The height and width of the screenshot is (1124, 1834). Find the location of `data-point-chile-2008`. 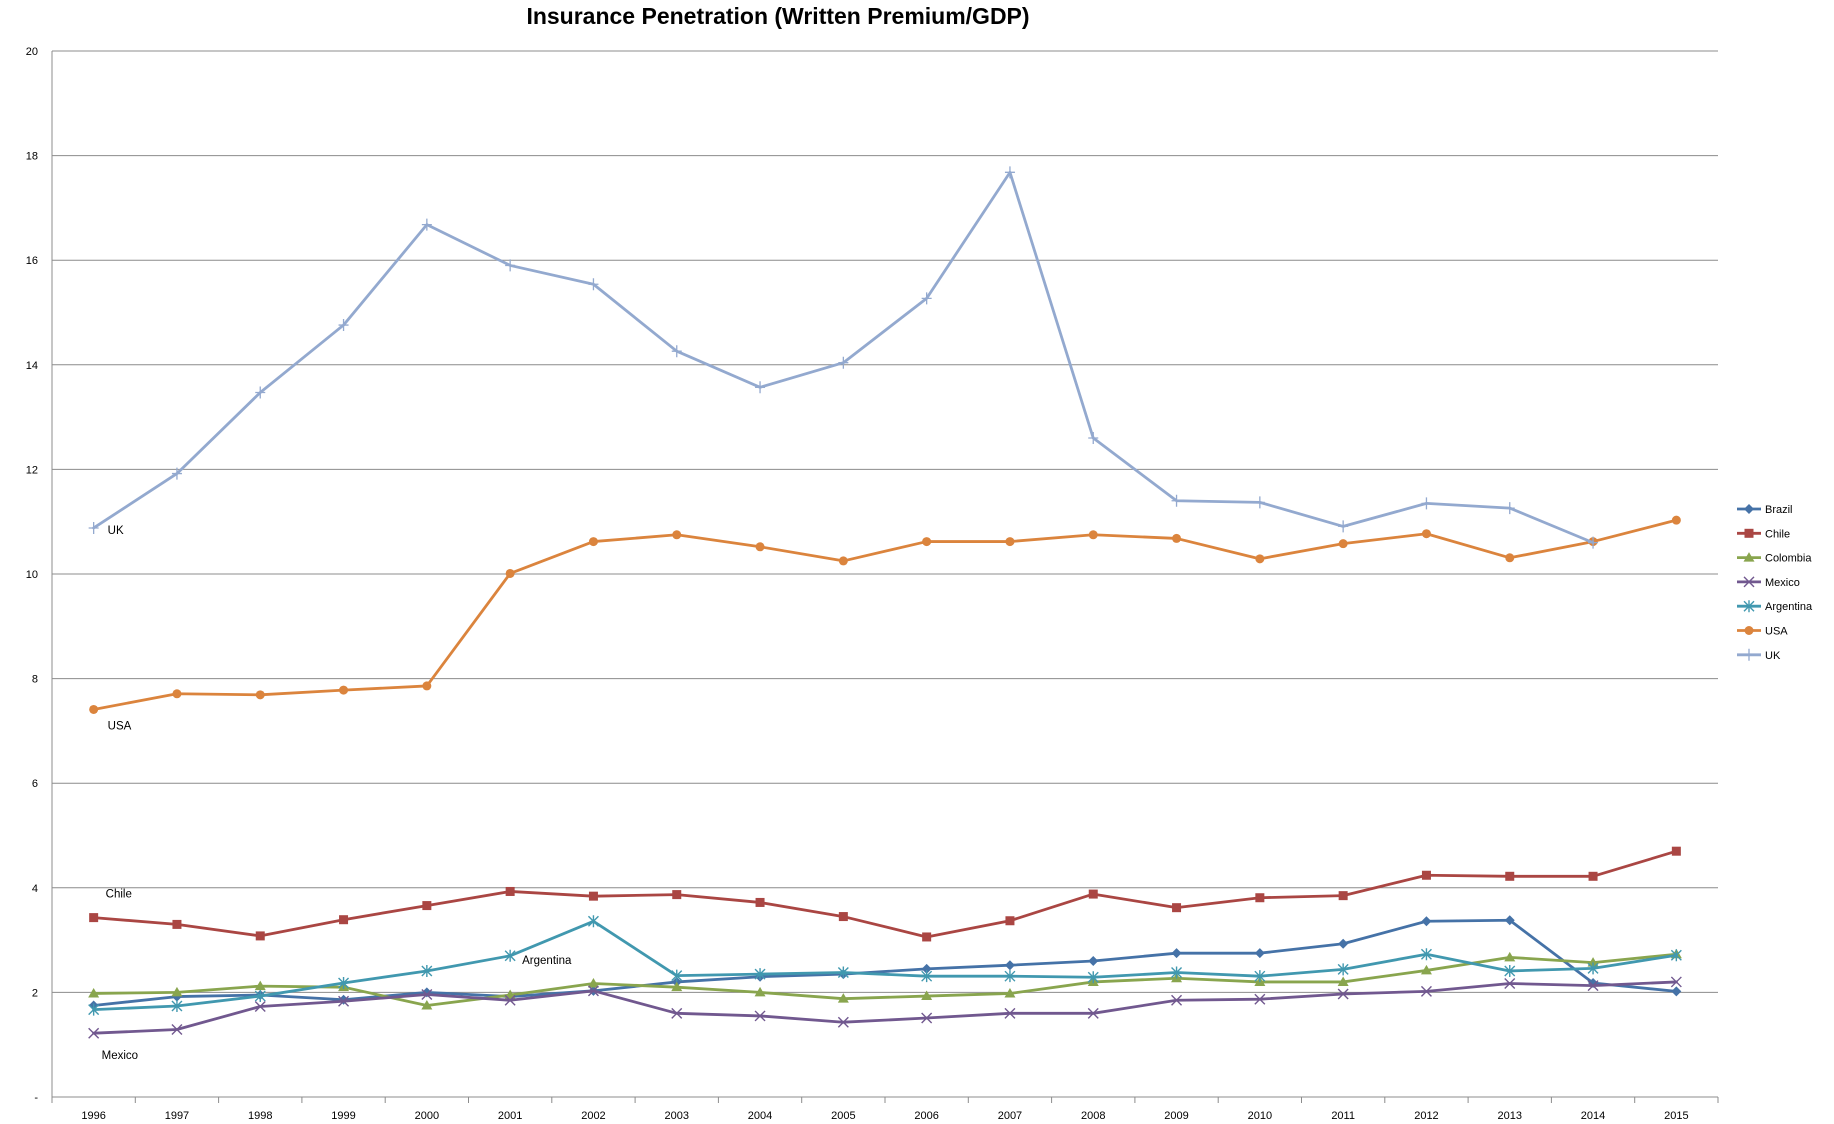

data-point-chile-2008 is located at coordinates (1093, 894).